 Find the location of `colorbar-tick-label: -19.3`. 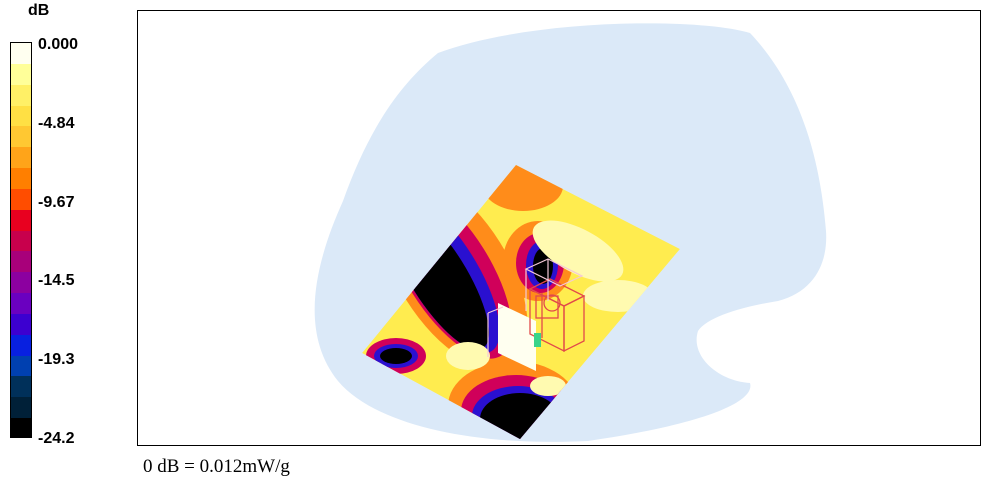

colorbar-tick-label: -19.3 is located at coordinates (56, 360).